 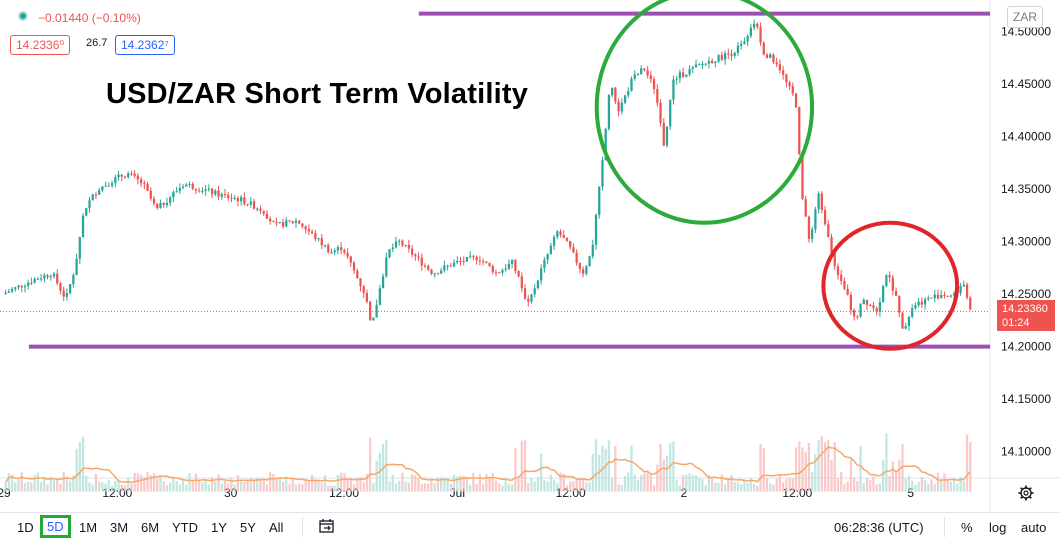 What do you see at coordinates (55, 526) in the screenshot?
I see `timeframe-5d: 5D` at bounding box center [55, 526].